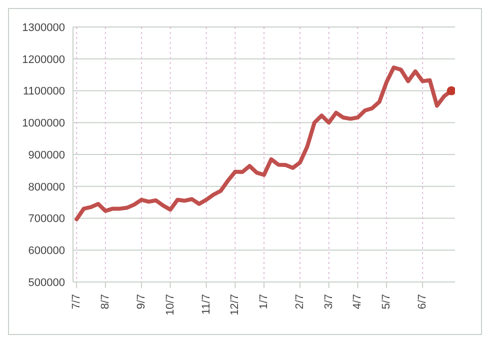 The width and height of the screenshot is (490, 343). I want to click on x-tick-label: 8/7, so click(105, 302).